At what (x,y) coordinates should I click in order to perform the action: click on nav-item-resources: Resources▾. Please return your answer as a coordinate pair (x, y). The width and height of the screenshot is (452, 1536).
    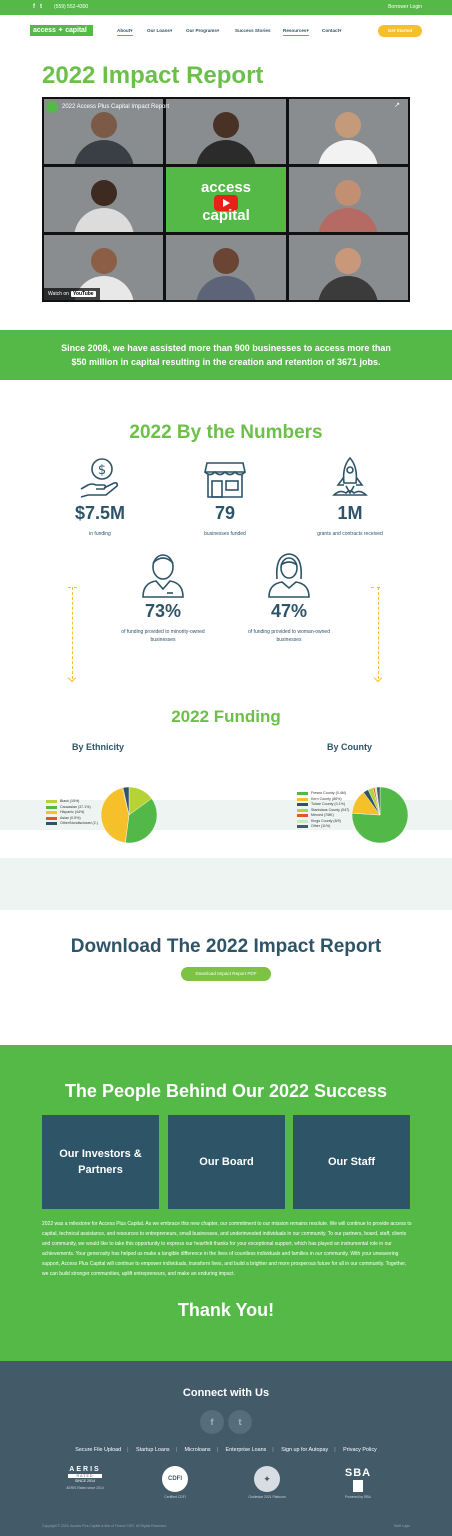
    Looking at the image, I should click on (296, 32).